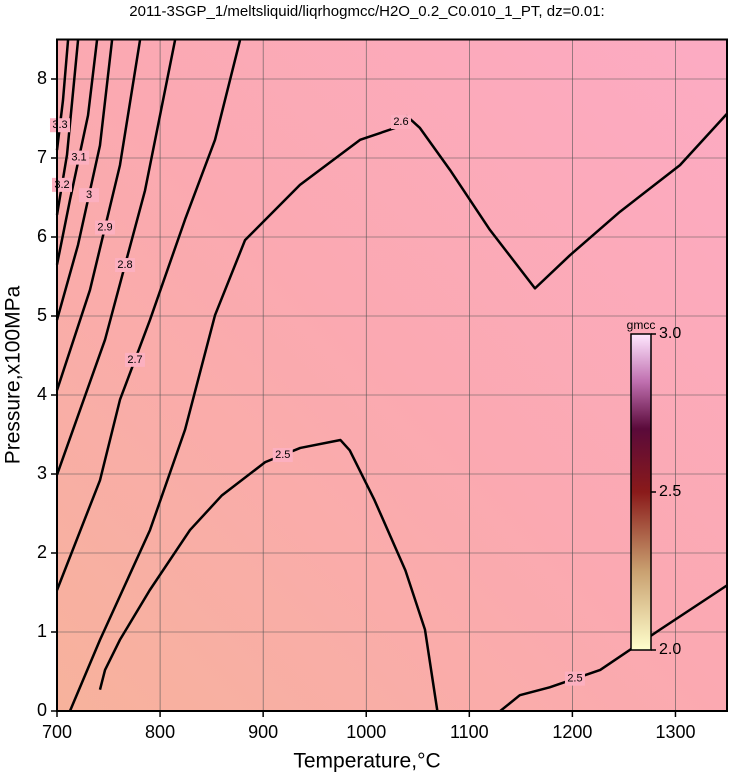 This screenshot has height=776, width=734. Describe the element at coordinates (641, 325) in the screenshot. I see `colorbar-label: gmcc` at that location.